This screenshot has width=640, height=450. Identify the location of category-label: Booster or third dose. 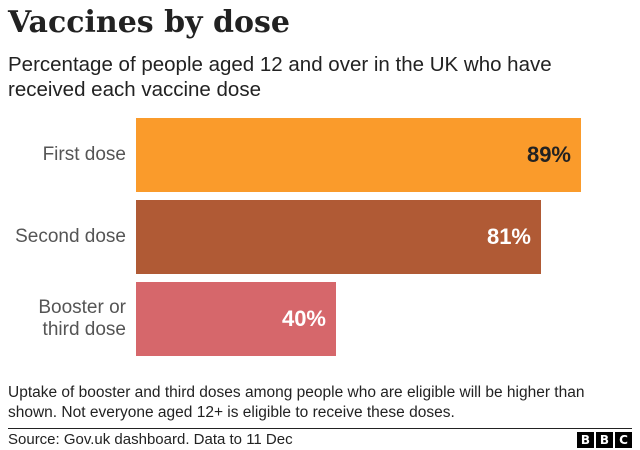
(82, 318).